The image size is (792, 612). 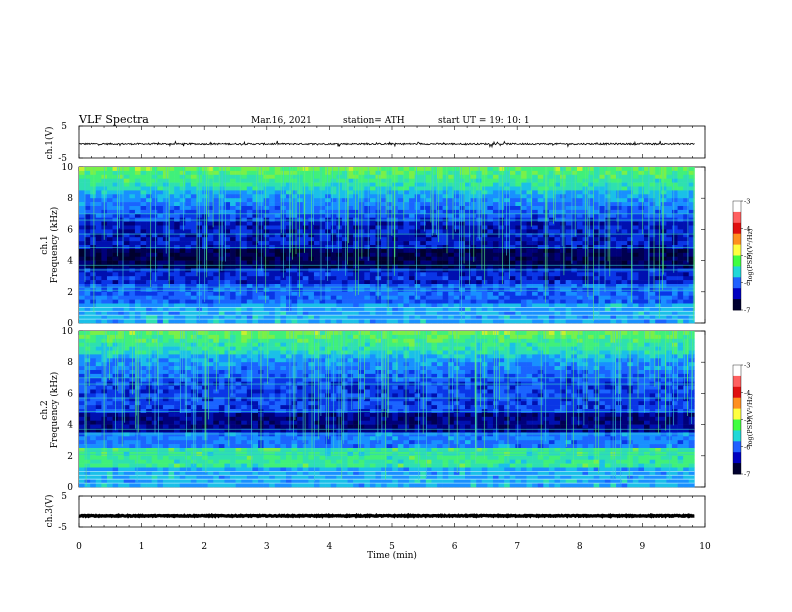 What do you see at coordinates (70, 262) in the screenshot?
I see `y-tick-label: 4` at bounding box center [70, 262].